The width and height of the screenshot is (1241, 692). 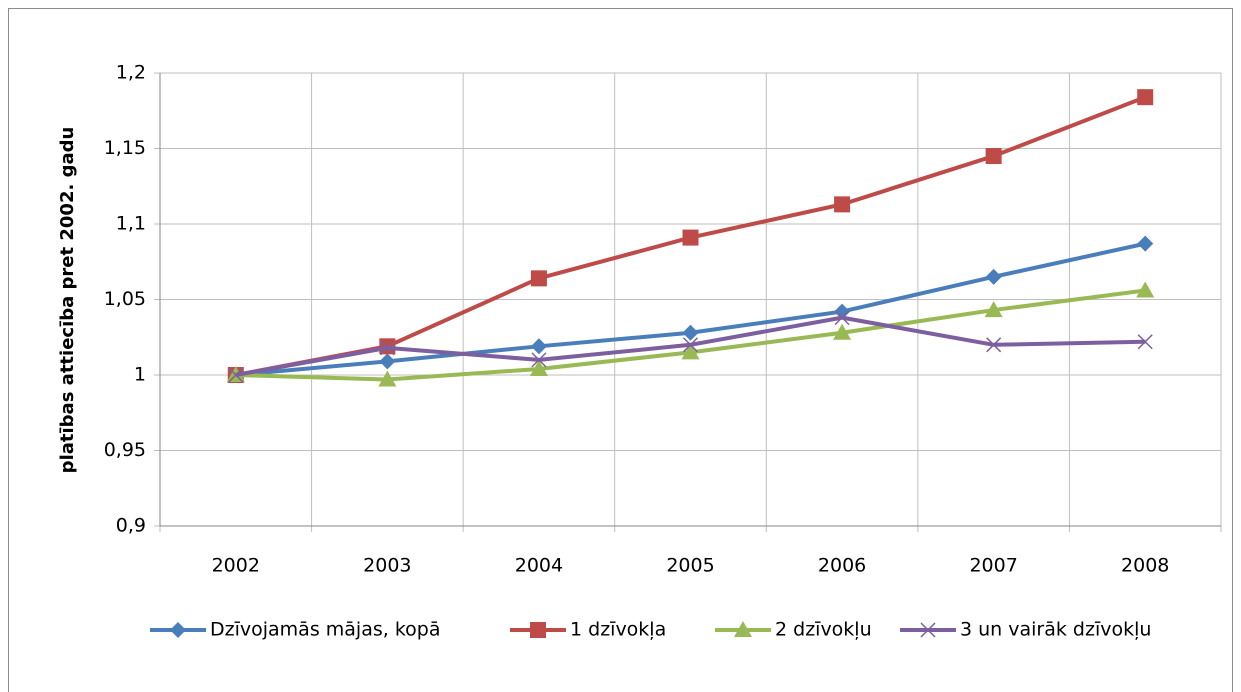 I want to click on x-tick-label: 2006, so click(x=842, y=566).